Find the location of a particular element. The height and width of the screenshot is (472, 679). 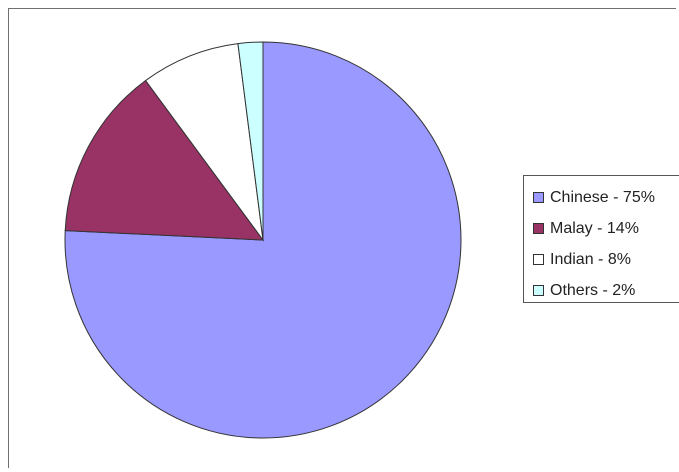

legend-item-chinese: Chinese - 75% is located at coordinates (606, 197).